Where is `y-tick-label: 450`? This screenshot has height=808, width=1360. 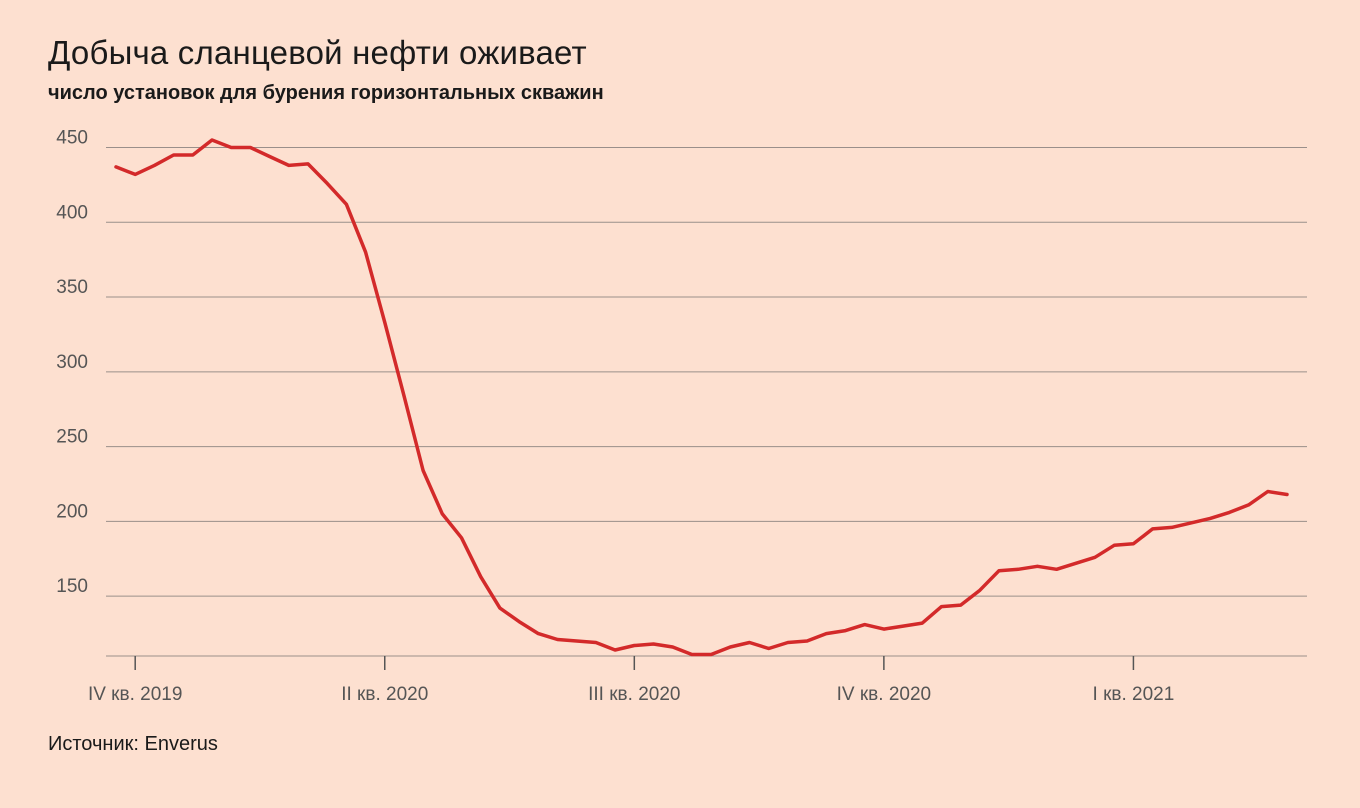
y-tick-label: 450 is located at coordinates (72, 137).